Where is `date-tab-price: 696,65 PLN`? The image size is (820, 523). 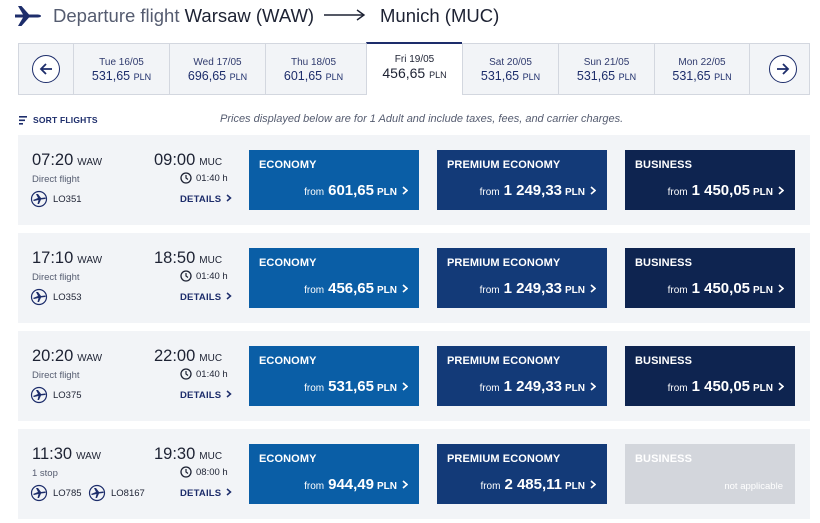
date-tab-price: 696,65 PLN is located at coordinates (217, 76).